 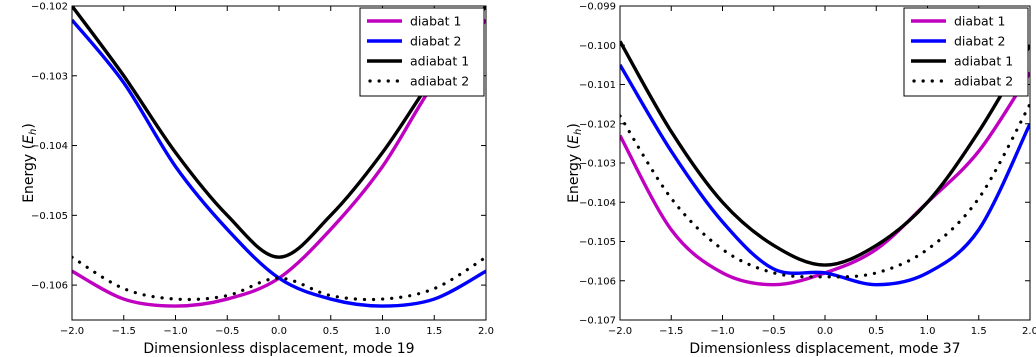 What do you see at coordinates (597, 7) in the screenshot?
I see `y-tick-label: −0.099` at bounding box center [597, 7].